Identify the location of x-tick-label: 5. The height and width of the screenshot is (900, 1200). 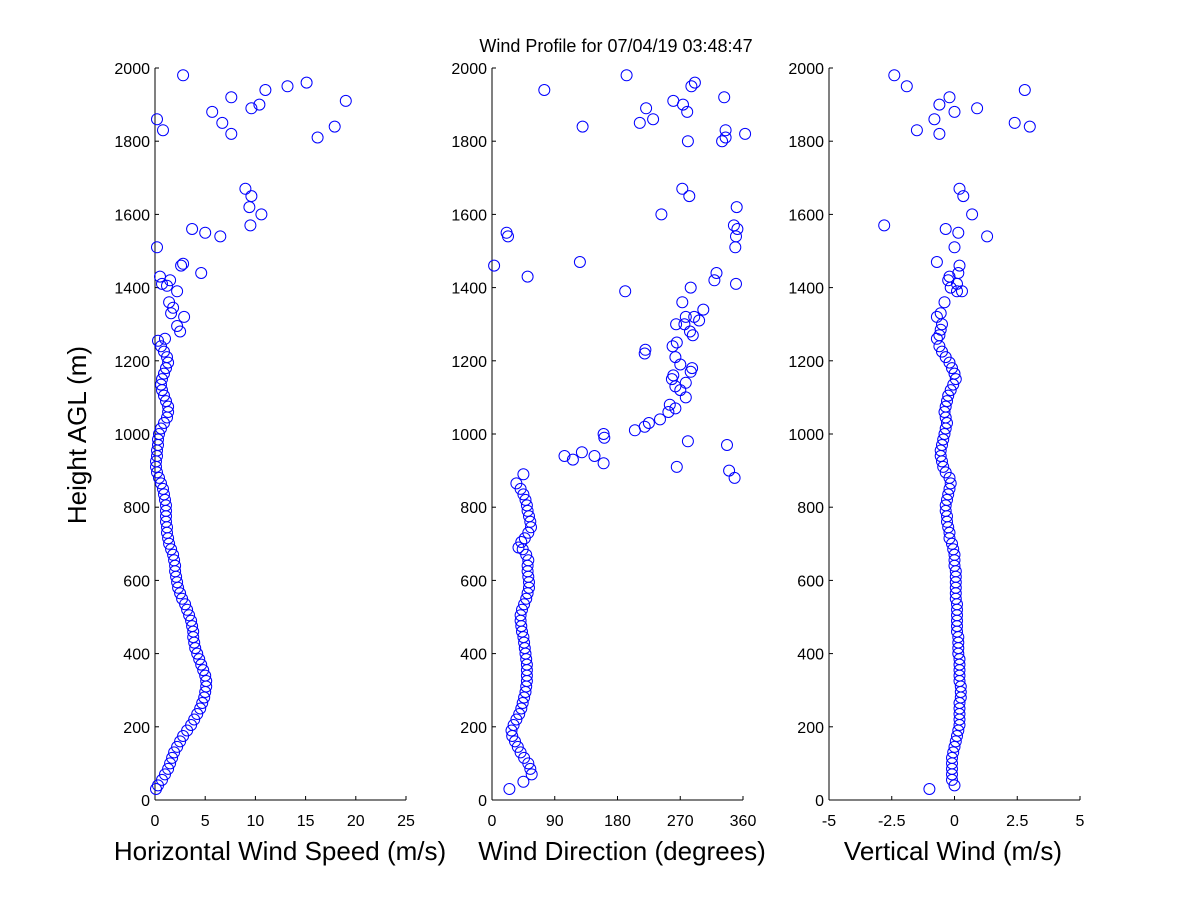
(205, 821).